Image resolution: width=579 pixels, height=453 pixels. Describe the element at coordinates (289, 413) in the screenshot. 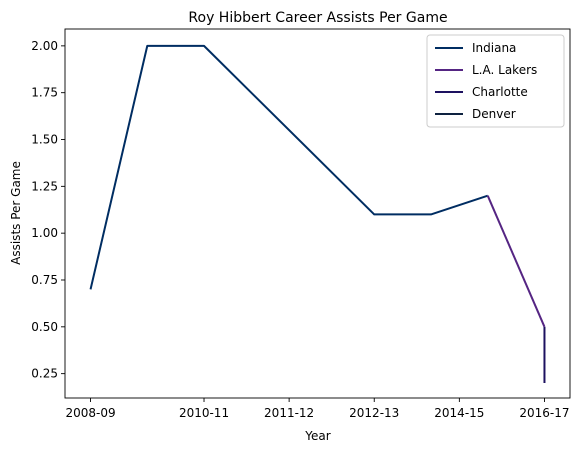

I see `x-tick-label: 2011-12` at that location.